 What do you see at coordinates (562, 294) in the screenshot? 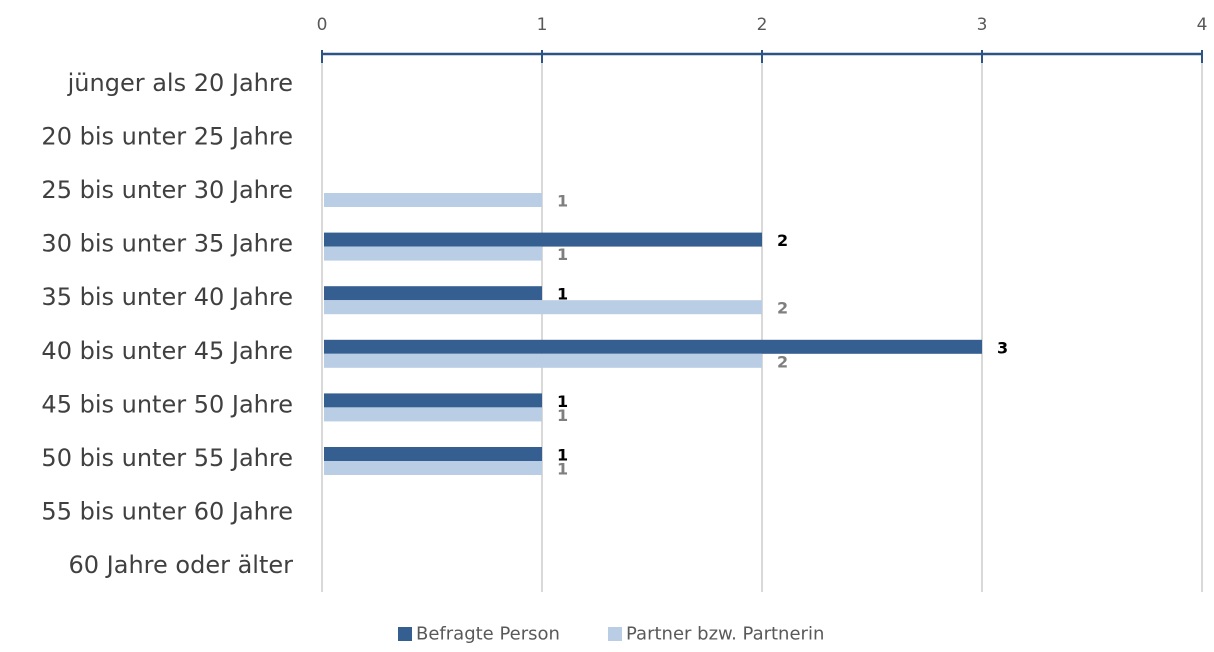
I see `data-label-0-4: 1` at bounding box center [562, 294].